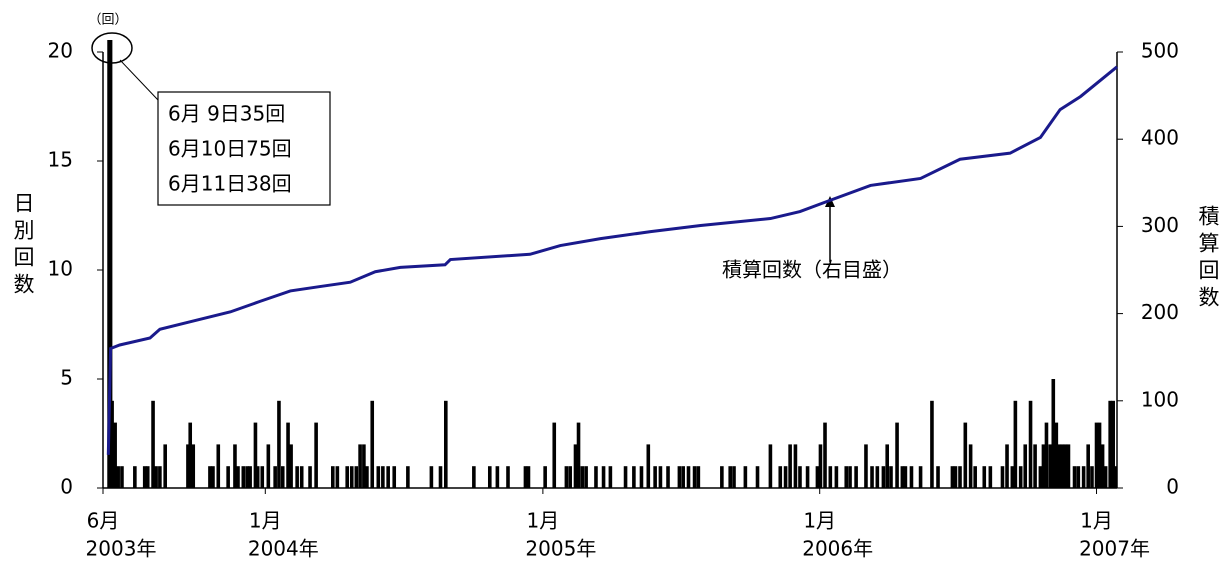  Describe the element at coordinates (60, 160) in the screenshot. I see `y-tick-label: 15` at that location.